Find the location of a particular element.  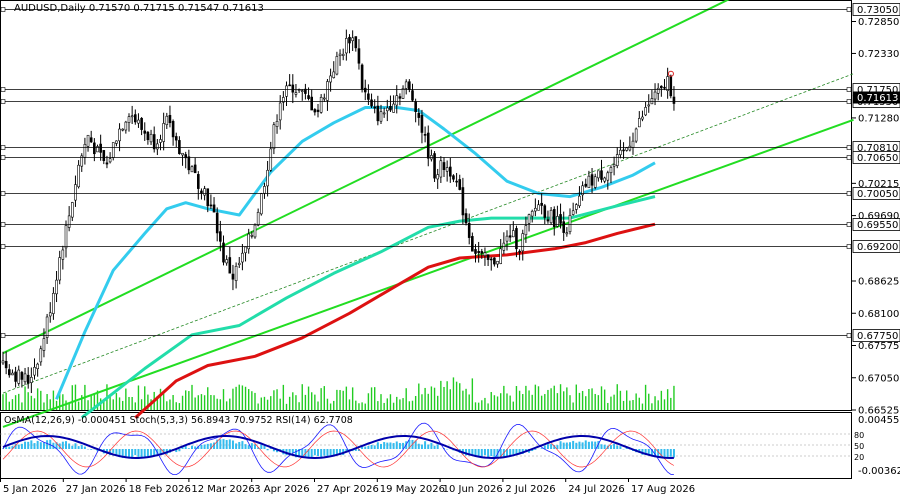

price-level-label: 0.70810 is located at coordinates (877, 148).